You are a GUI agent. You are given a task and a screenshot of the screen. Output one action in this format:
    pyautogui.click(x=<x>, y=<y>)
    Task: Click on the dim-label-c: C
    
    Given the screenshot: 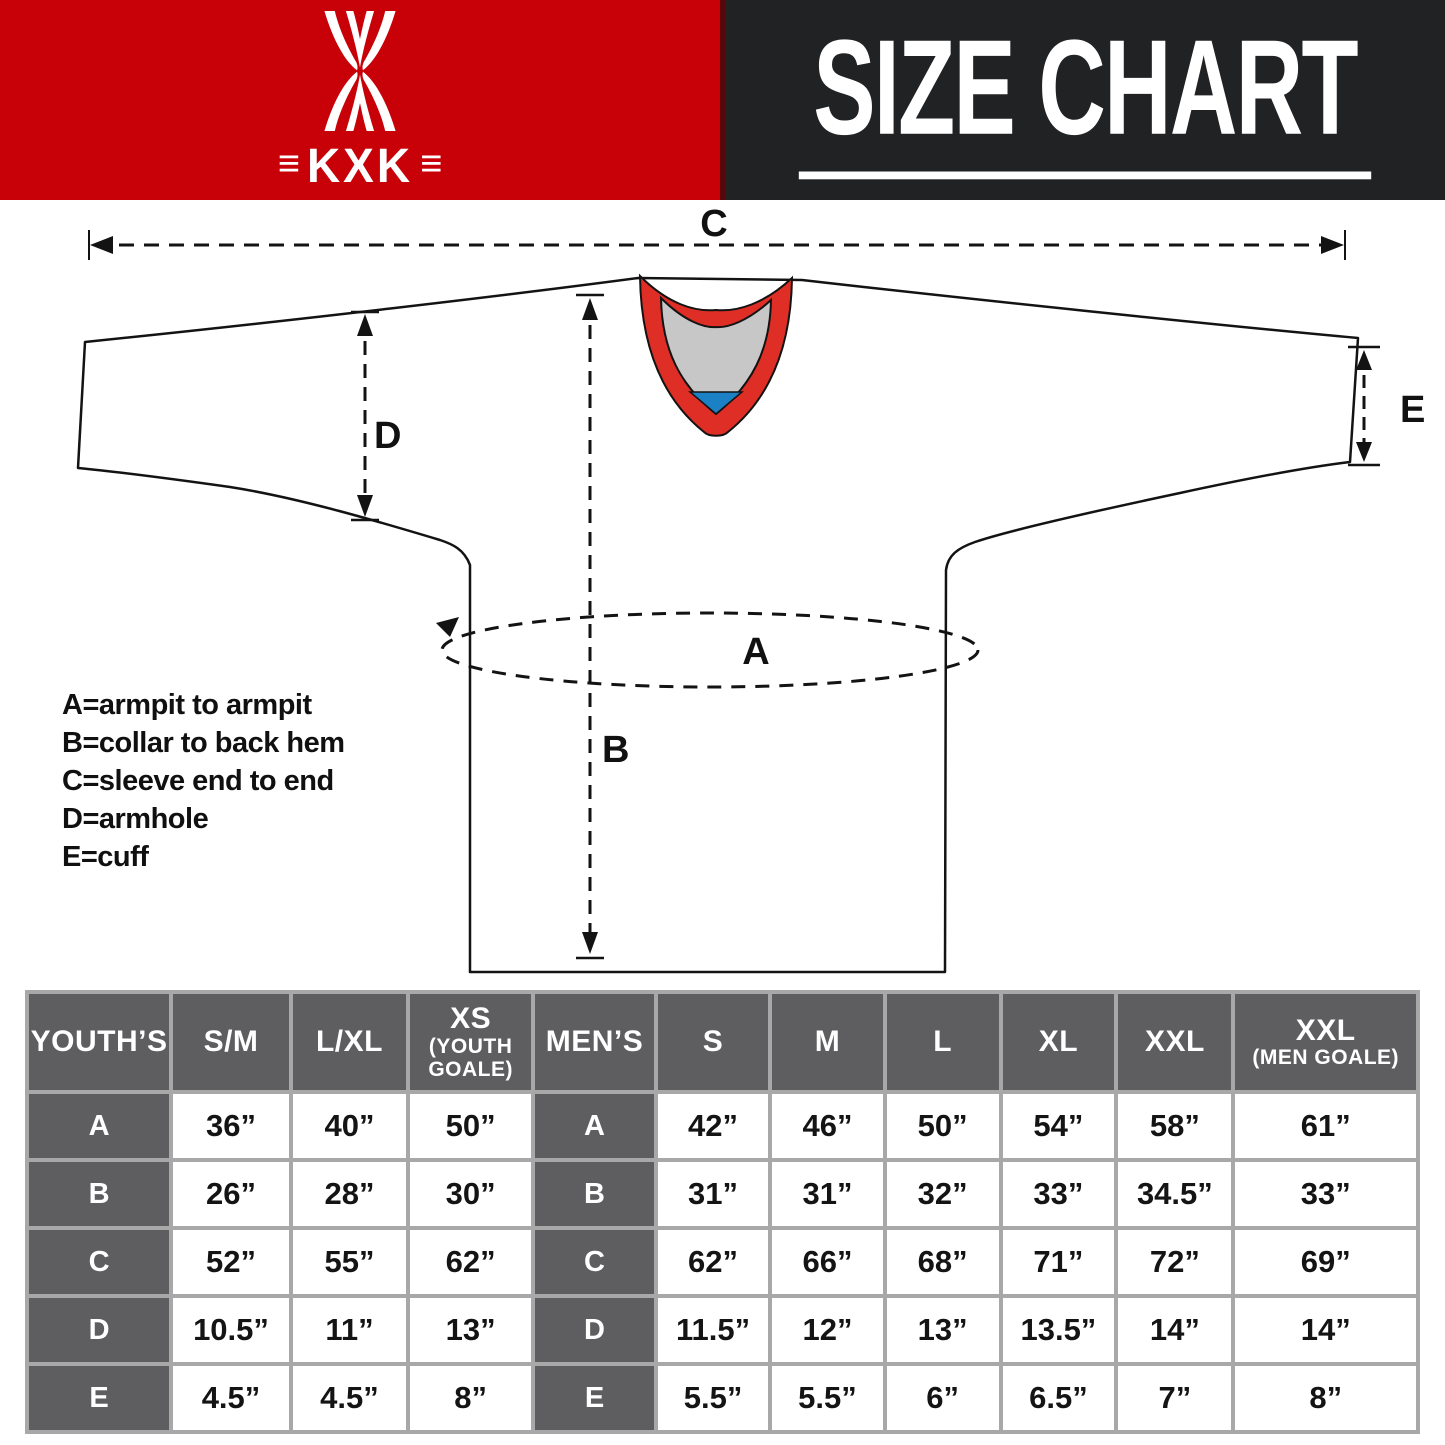 What is the action you would take?
    pyautogui.click(x=713, y=224)
    